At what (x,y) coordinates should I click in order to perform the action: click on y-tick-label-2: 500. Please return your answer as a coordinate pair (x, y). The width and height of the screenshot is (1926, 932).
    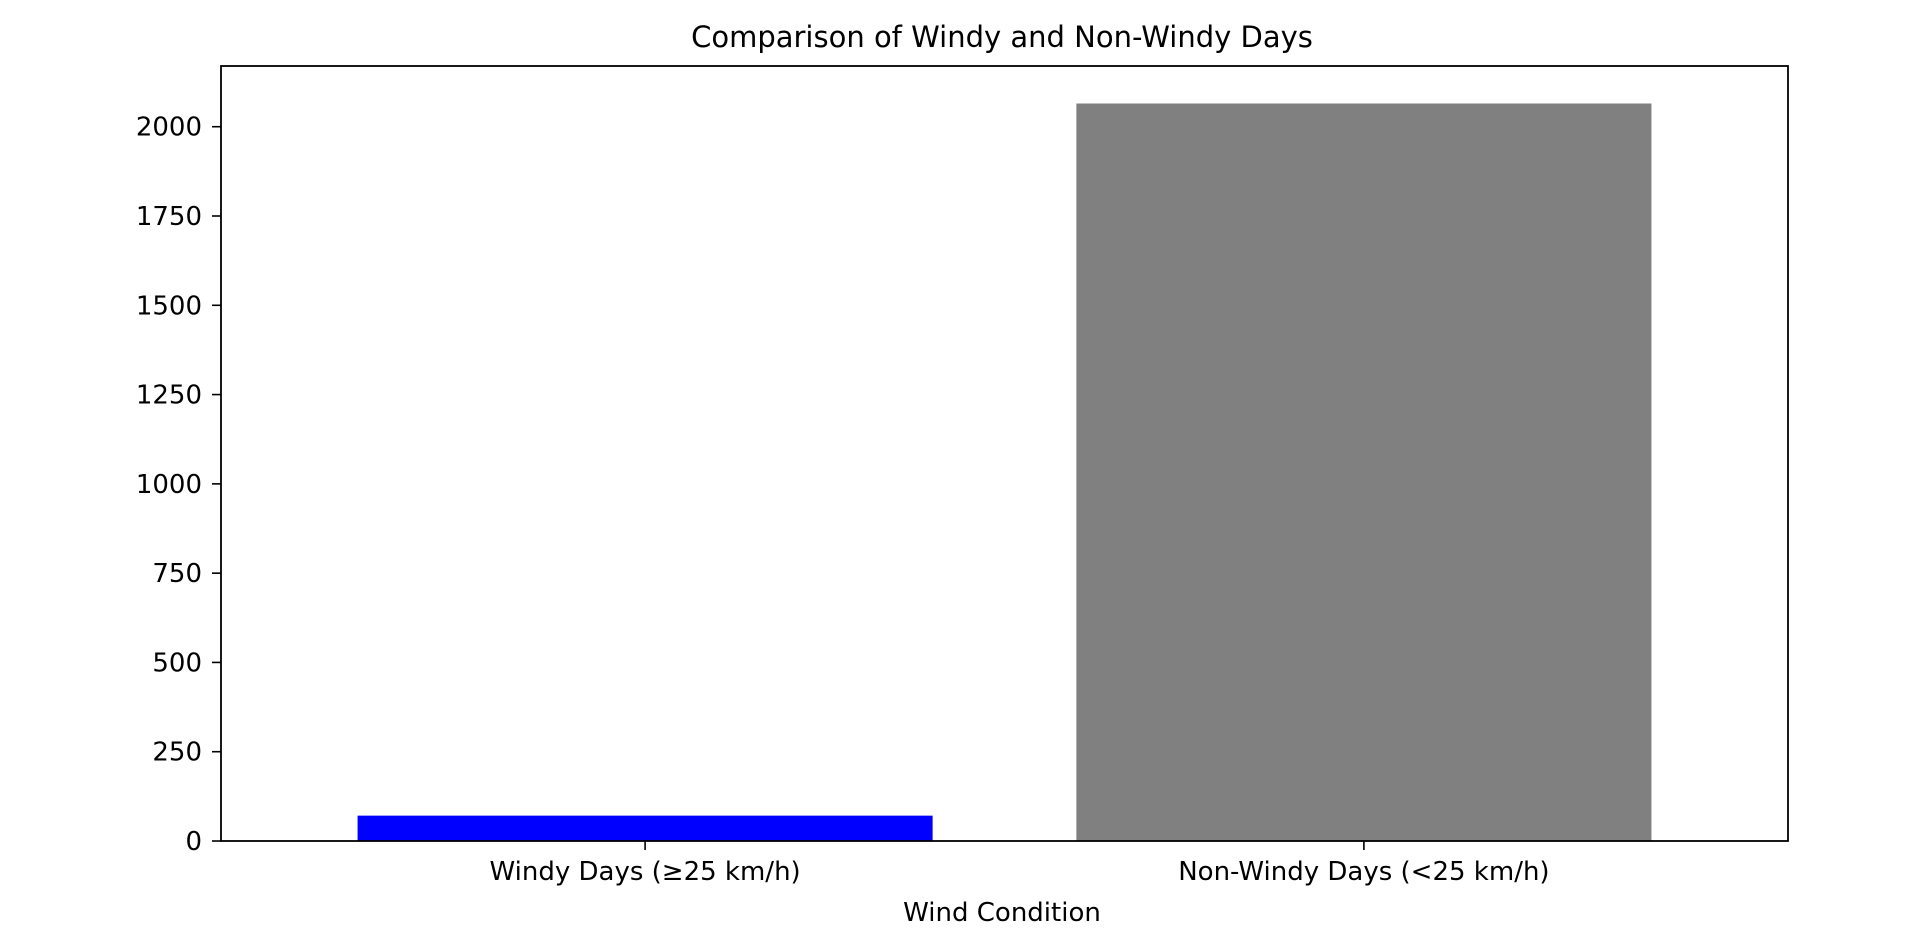
    Looking at the image, I should click on (177, 663).